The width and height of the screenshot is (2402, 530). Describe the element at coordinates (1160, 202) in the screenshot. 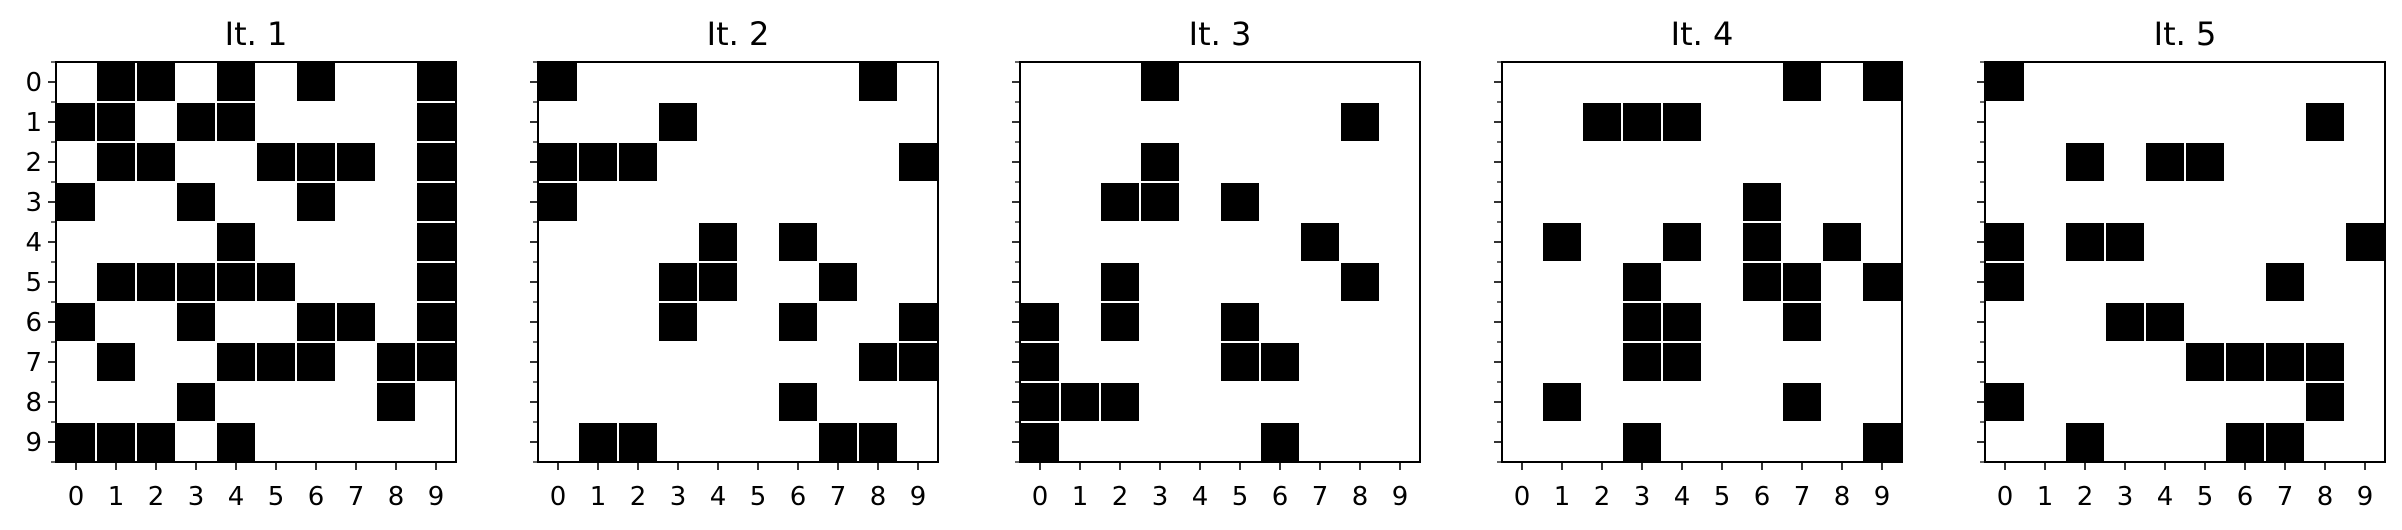

I see `cell-on-r3-c3` at that location.